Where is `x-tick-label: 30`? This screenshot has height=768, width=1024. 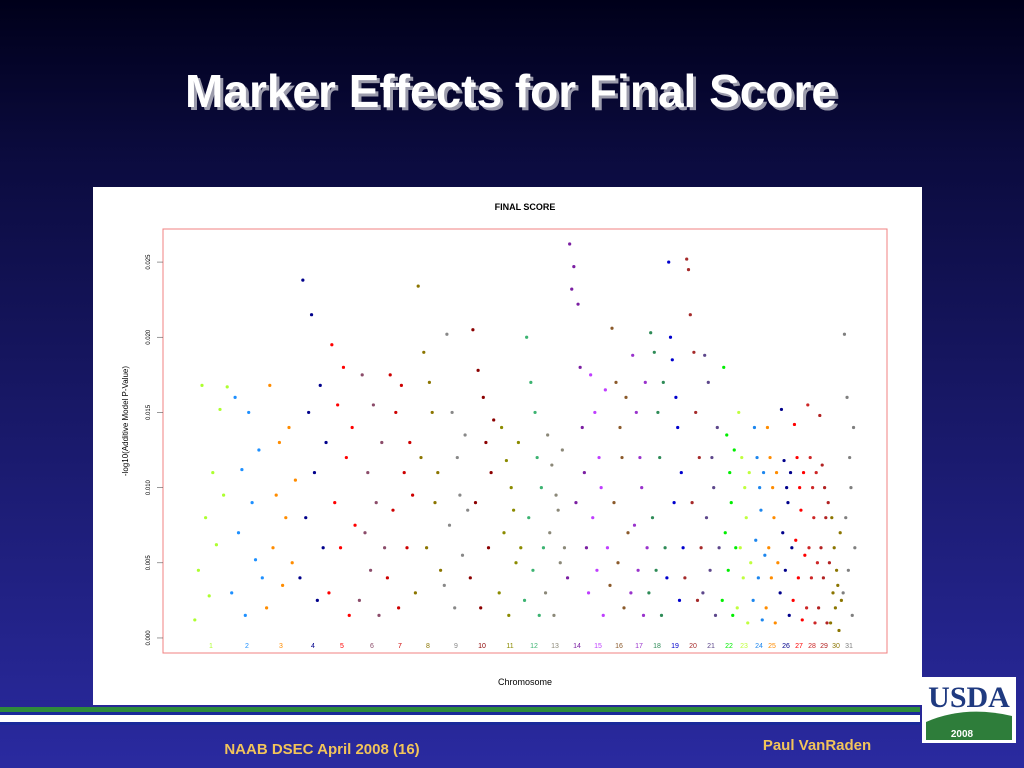 x-tick-label: 30 is located at coordinates (836, 646).